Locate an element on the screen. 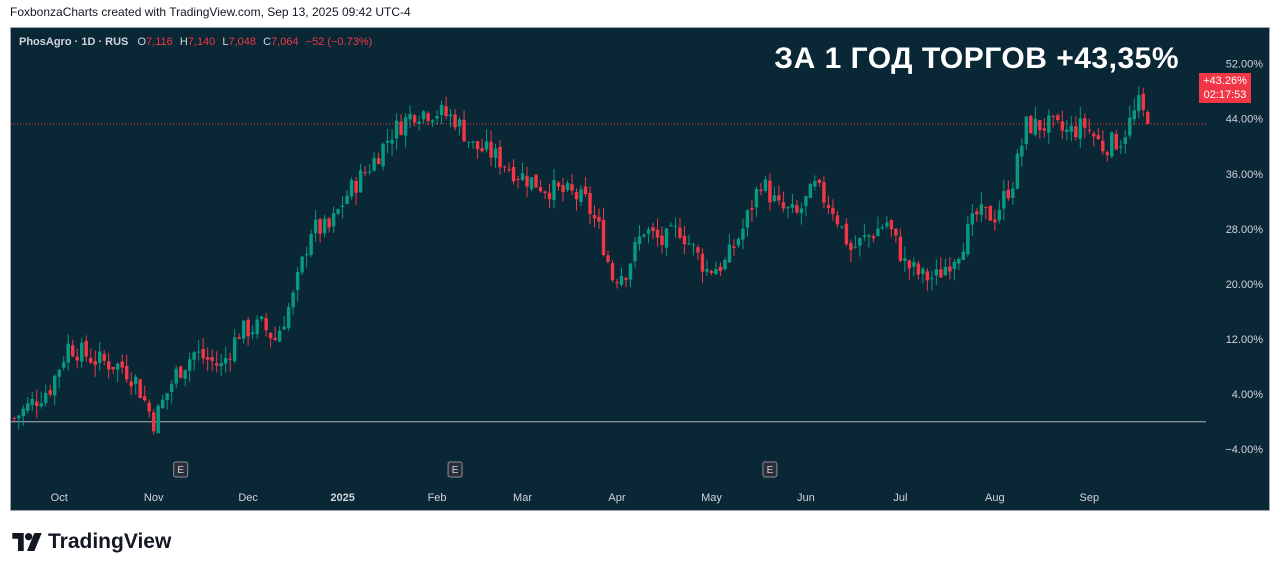 The height and width of the screenshot is (571, 1281). x-tick-label: Aug is located at coordinates (995, 498).